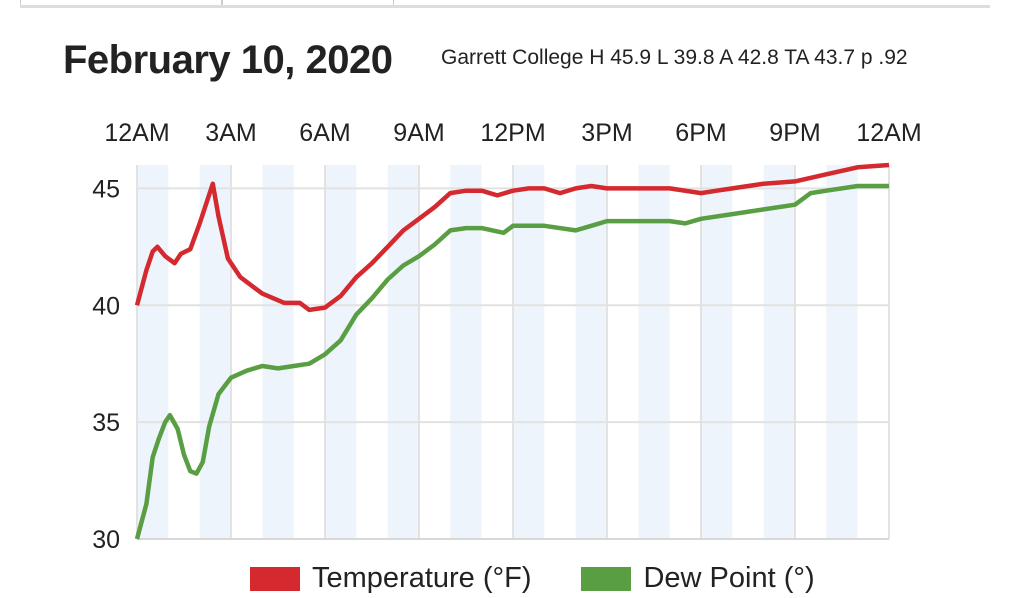  I want to click on page-title: February 10, 2020, so click(228, 60).